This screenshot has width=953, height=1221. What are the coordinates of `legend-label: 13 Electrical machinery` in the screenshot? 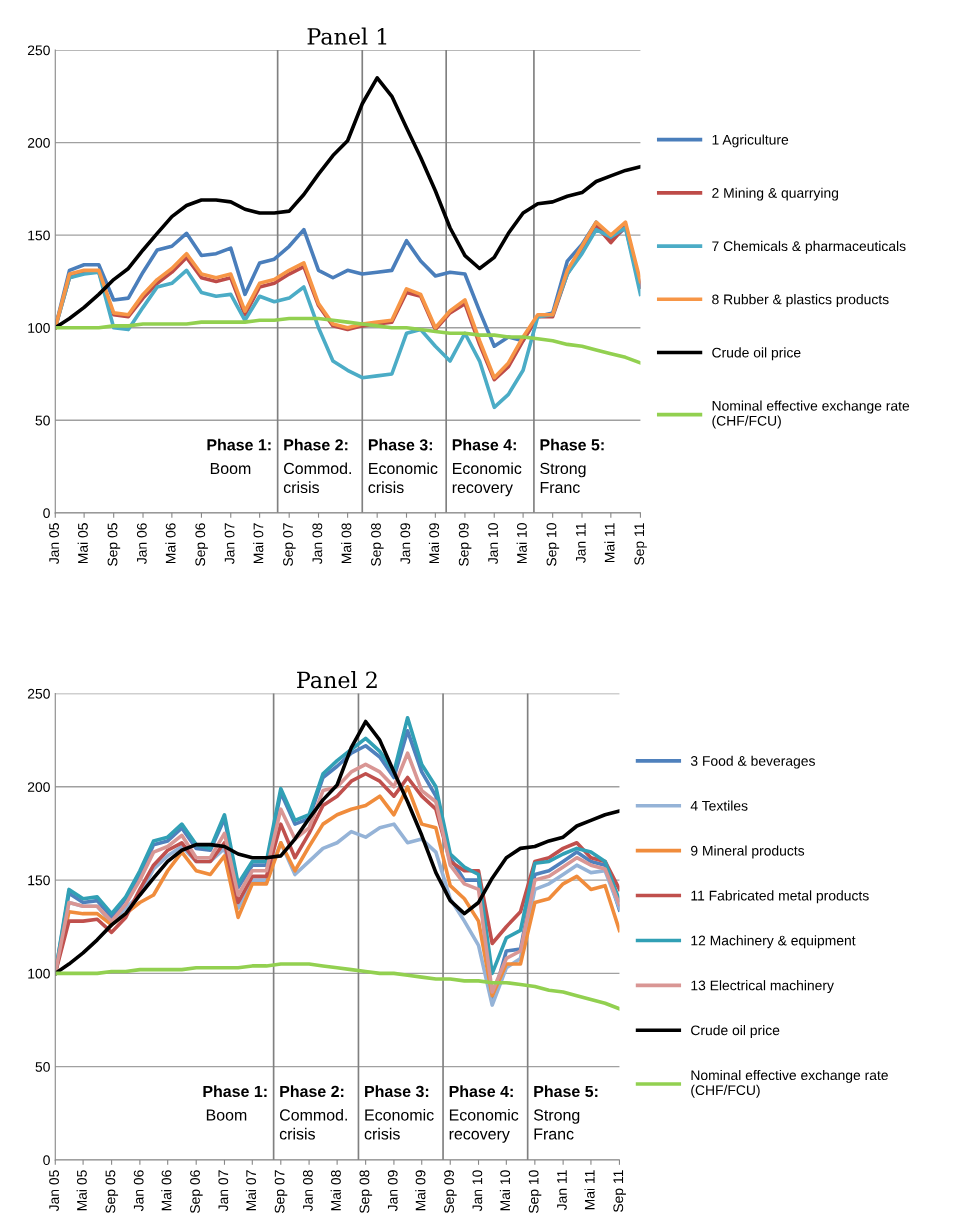 It's located at (762, 987).